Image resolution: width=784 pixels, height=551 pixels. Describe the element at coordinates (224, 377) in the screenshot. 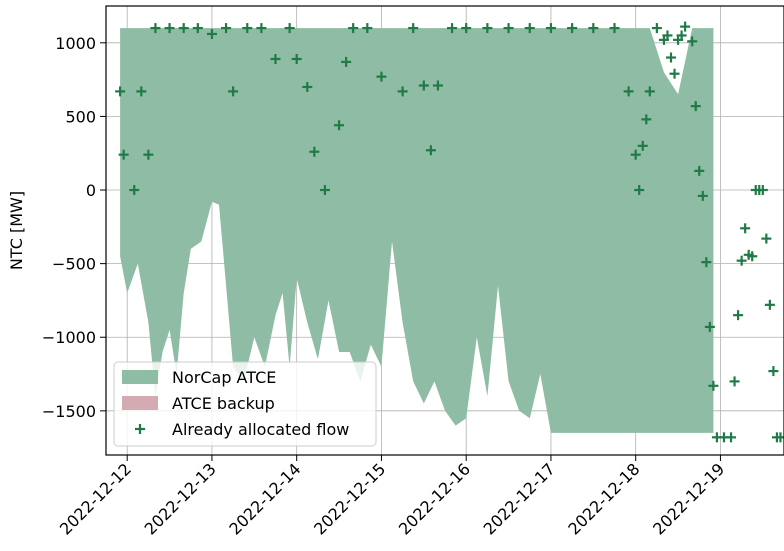

I see `legend-label: NorCap ATCE` at that location.